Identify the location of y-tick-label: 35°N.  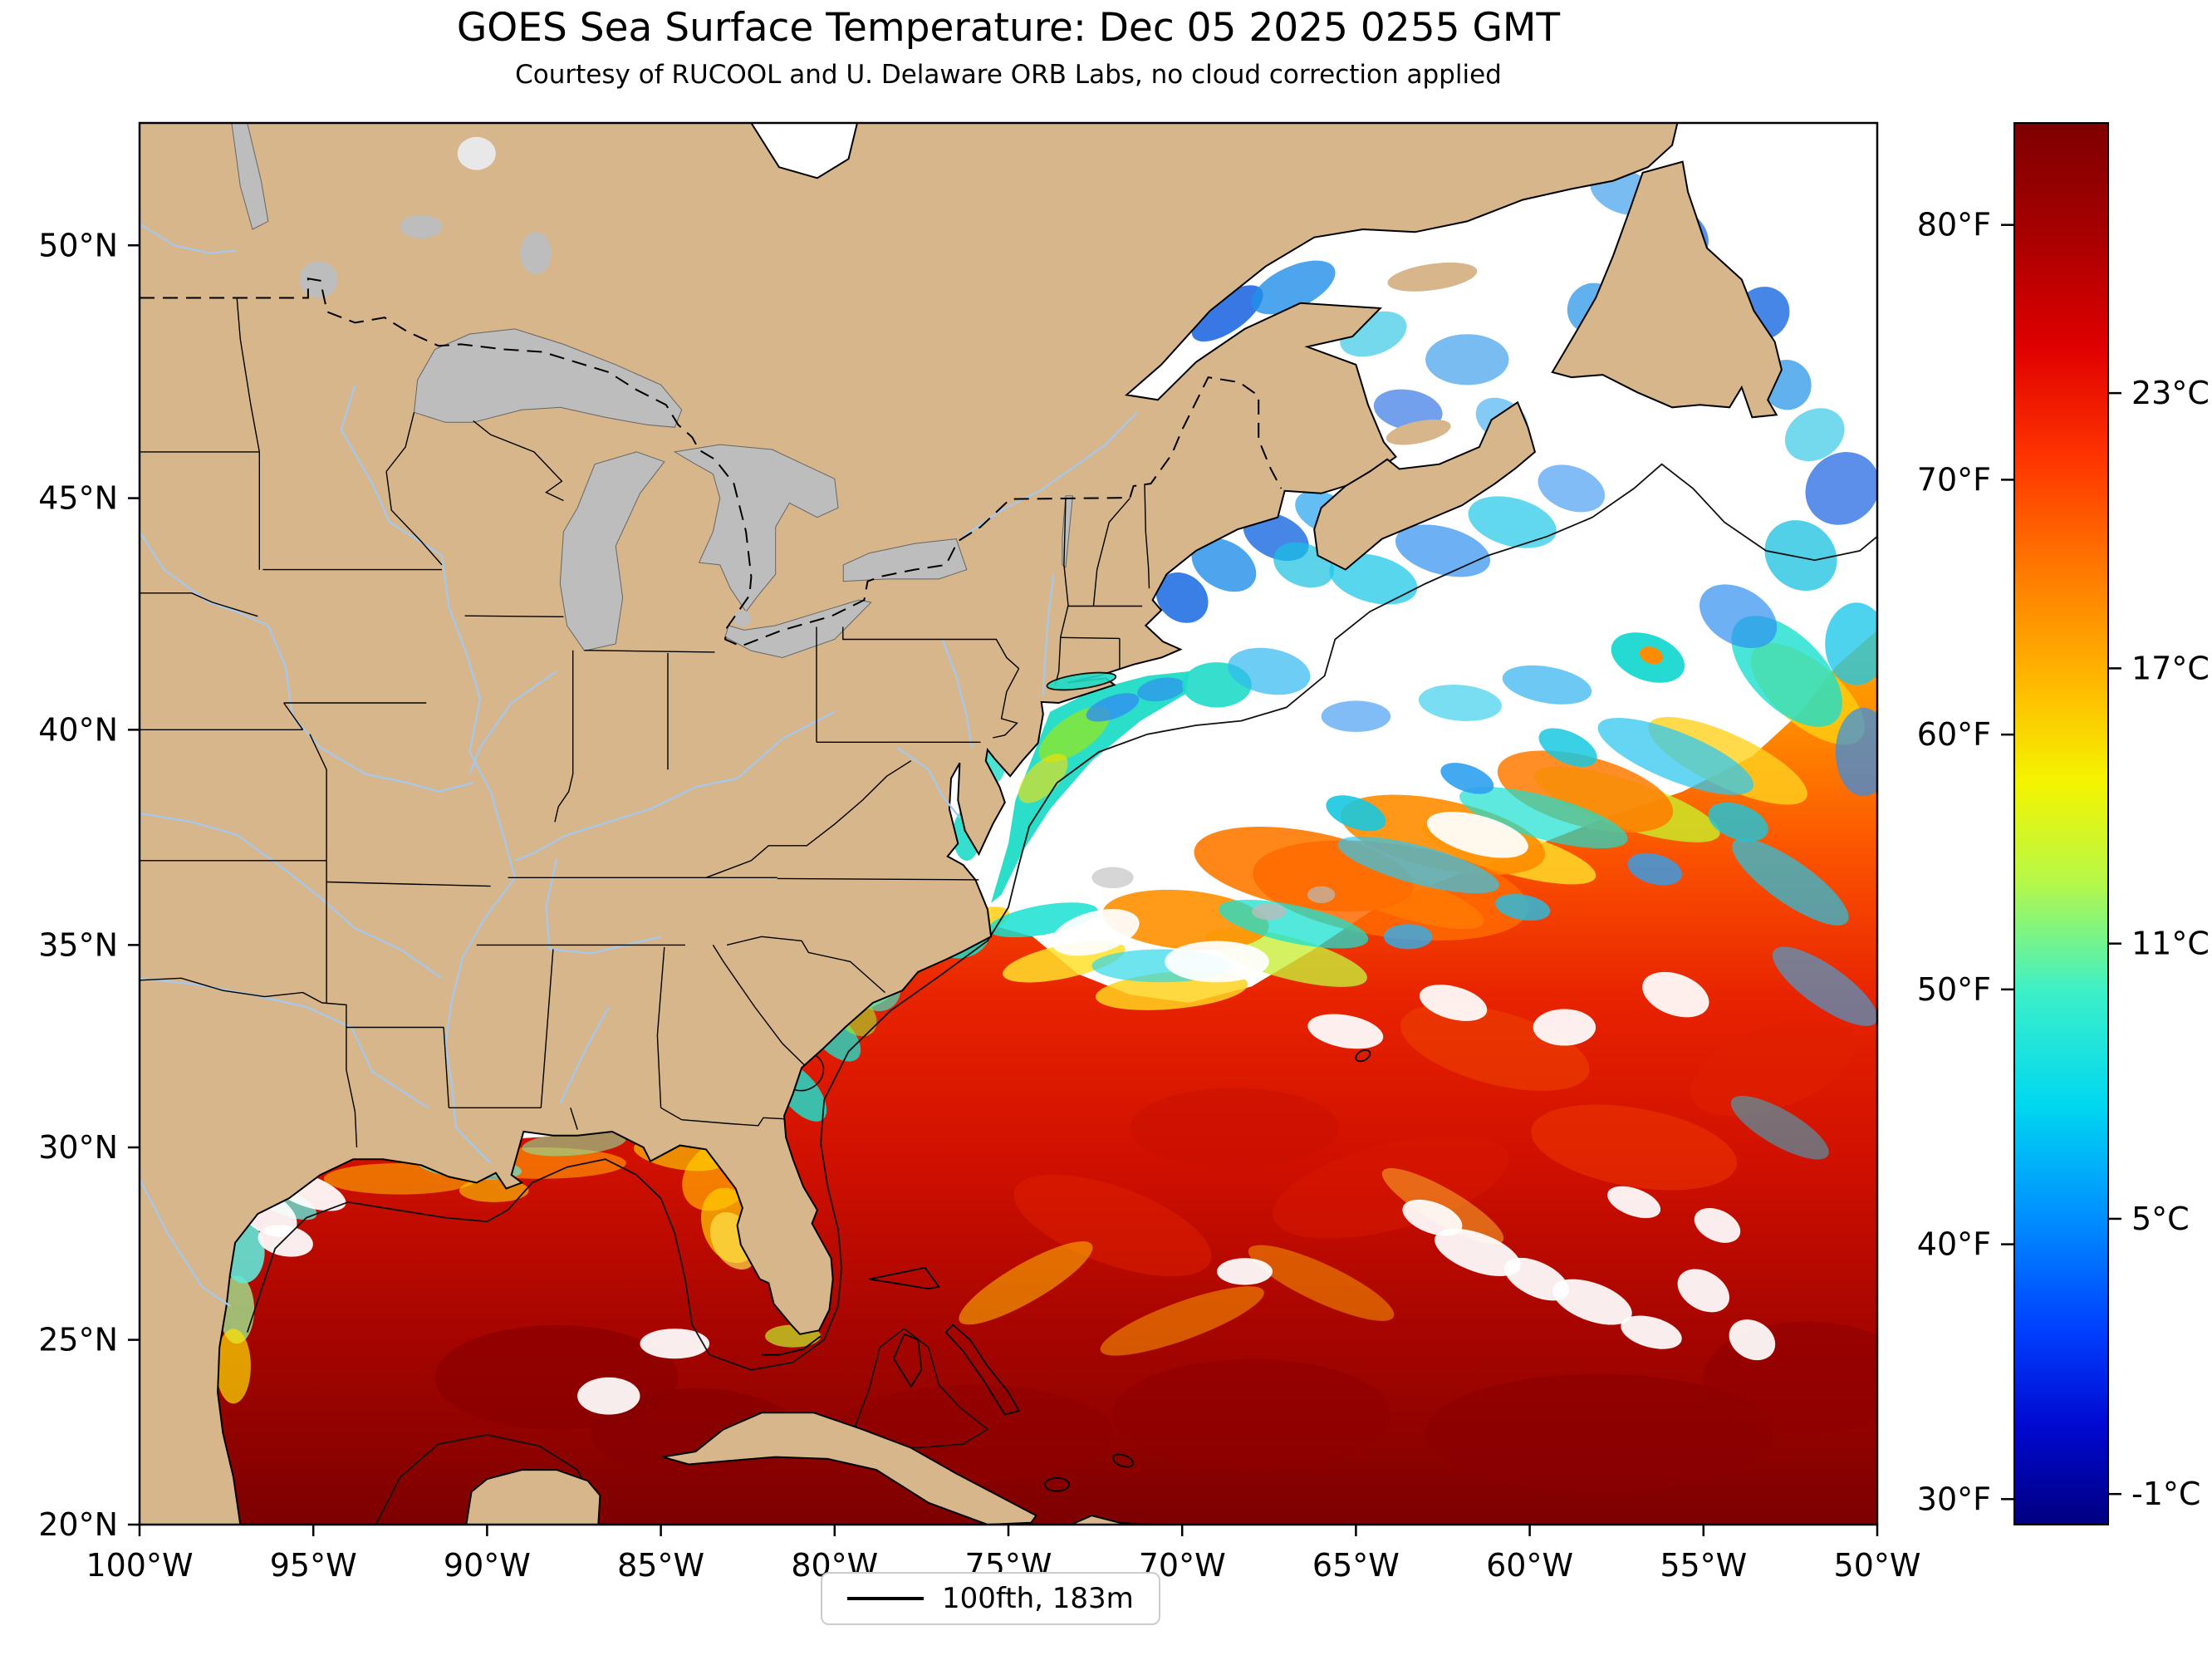
(78, 944).